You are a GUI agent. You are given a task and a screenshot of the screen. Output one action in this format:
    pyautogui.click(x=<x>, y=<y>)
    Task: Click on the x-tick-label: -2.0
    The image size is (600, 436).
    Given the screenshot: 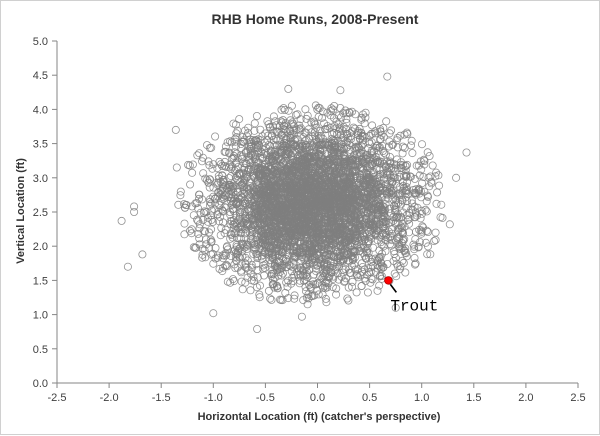 What is the action you would take?
    pyautogui.click(x=109, y=398)
    